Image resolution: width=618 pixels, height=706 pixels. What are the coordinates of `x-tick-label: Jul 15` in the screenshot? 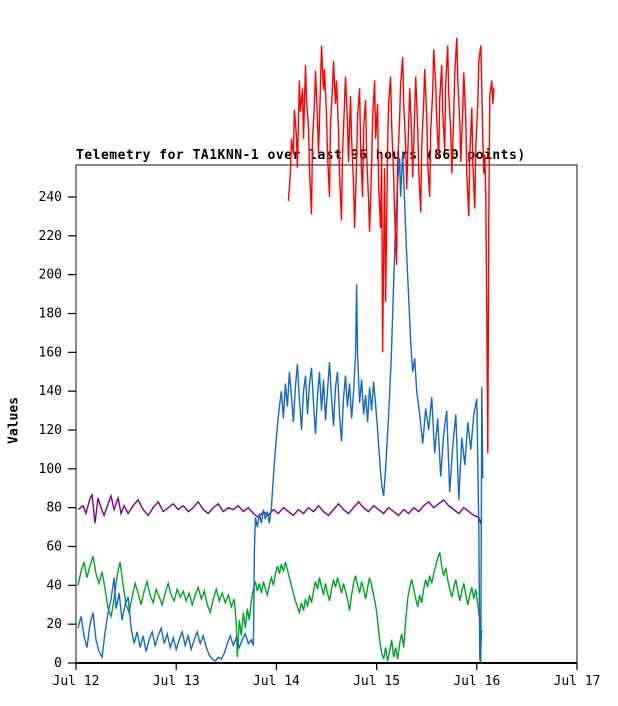 It's located at (376, 681).